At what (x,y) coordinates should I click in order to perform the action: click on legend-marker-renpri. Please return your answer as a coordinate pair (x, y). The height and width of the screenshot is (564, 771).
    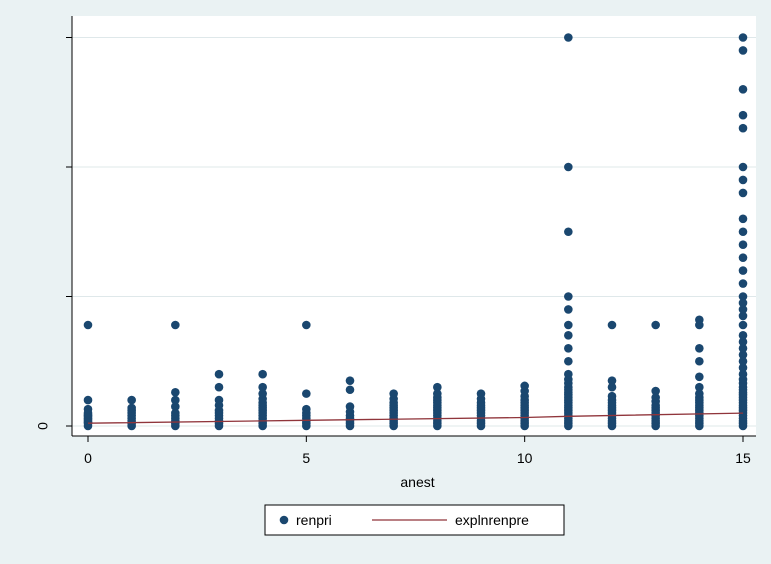
    Looking at the image, I should click on (284, 520).